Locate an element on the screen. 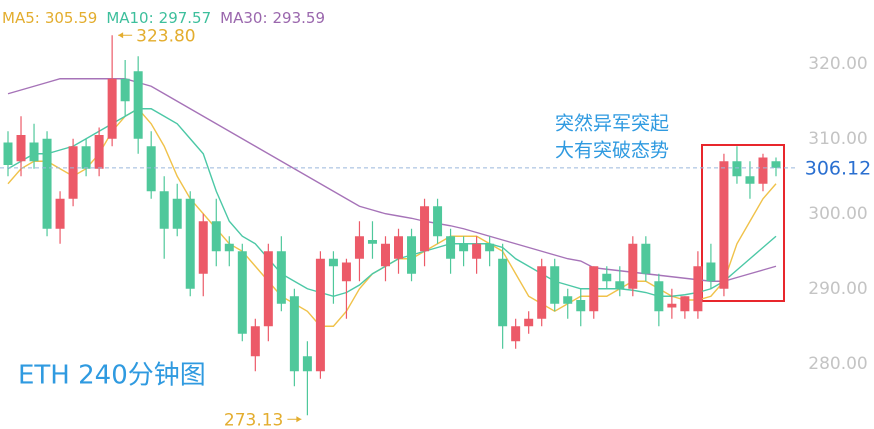 The image size is (874, 429). y-tick-label: 280.00 is located at coordinates (837, 364).